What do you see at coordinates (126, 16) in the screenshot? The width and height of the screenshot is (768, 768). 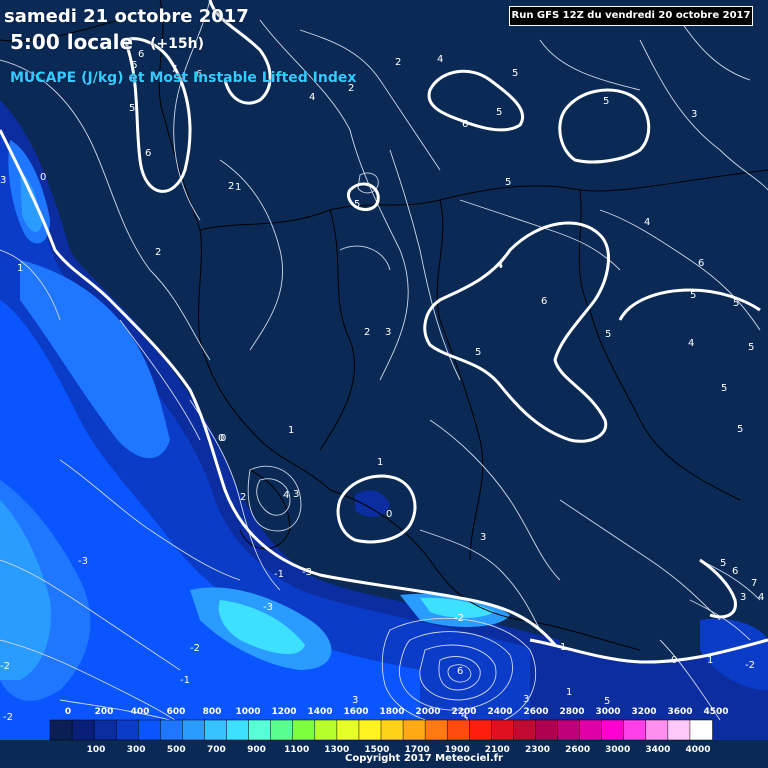 I see `forecast-date: samedi 21 octobre 2017` at bounding box center [126, 16].